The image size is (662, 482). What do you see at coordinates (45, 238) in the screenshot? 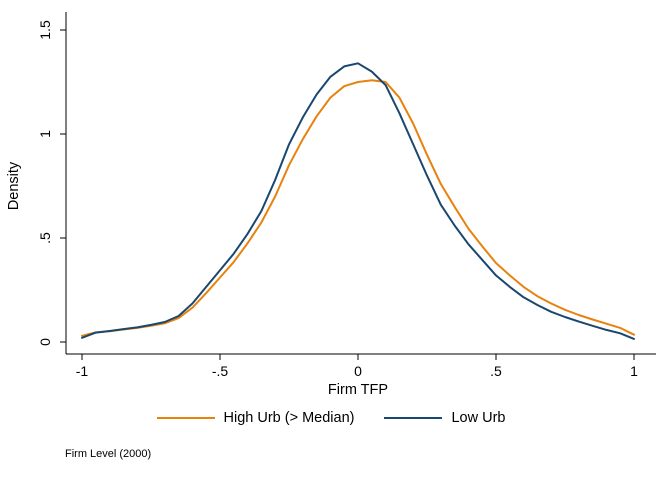
I see `y-tick-label: .5` at bounding box center [45, 238].